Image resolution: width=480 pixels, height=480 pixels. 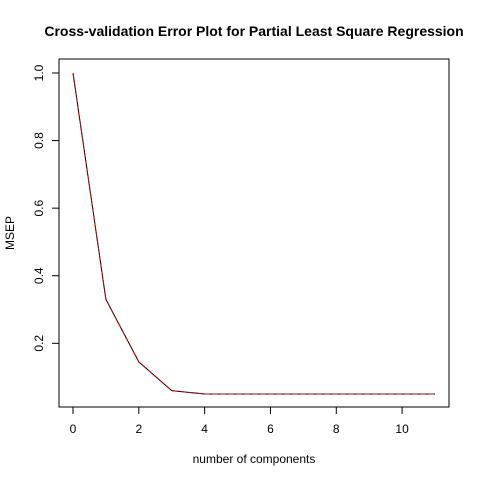 What do you see at coordinates (402, 429) in the screenshot?
I see `x-tick-label: 10` at bounding box center [402, 429].